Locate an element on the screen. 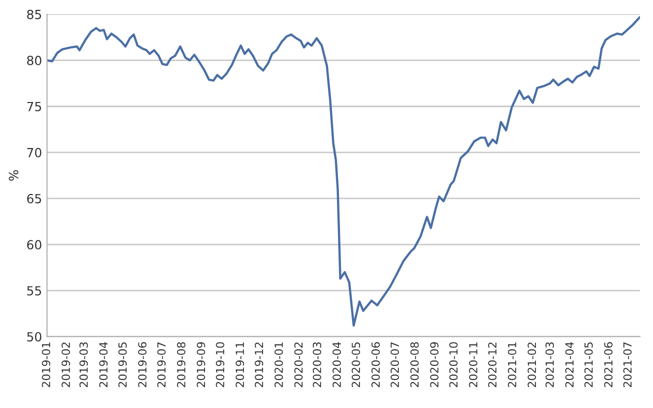 This screenshot has width=653, height=408. x-tick-label: 2020-09 is located at coordinates (434, 365).